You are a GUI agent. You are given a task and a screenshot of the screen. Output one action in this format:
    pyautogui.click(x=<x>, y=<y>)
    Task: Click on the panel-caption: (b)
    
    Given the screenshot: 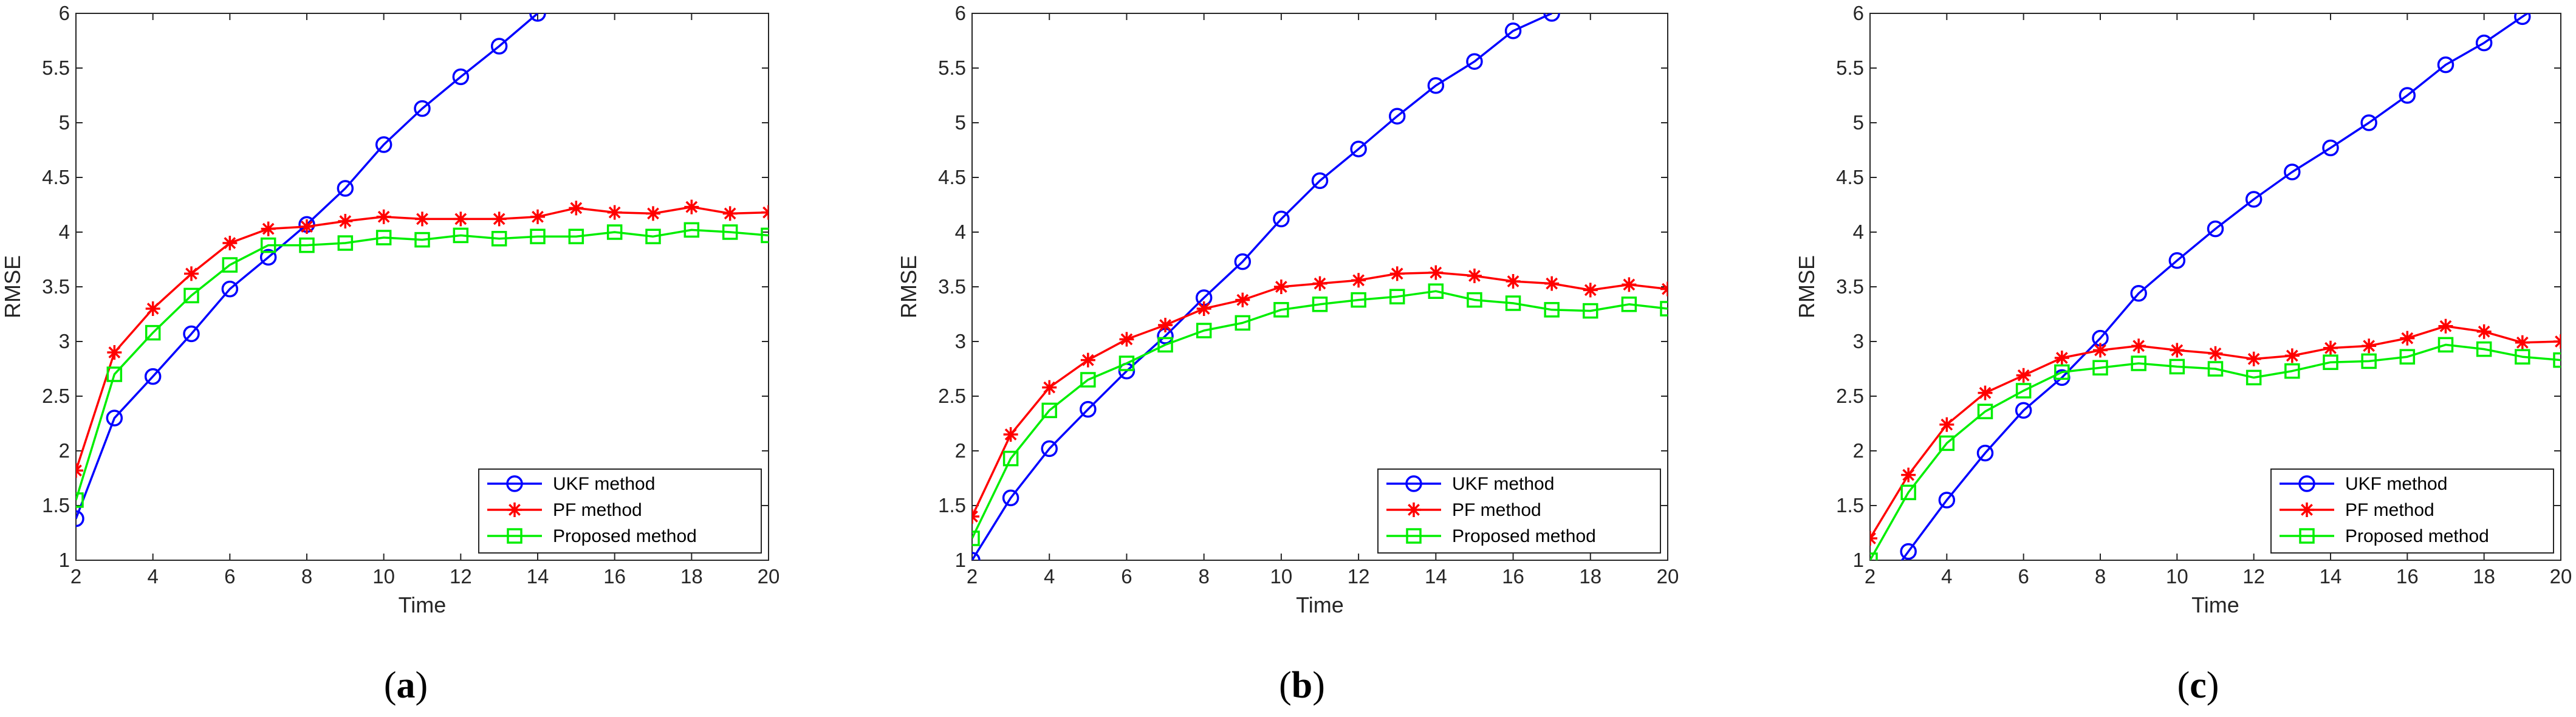 What is the action you would take?
    pyautogui.click(x=1302, y=686)
    